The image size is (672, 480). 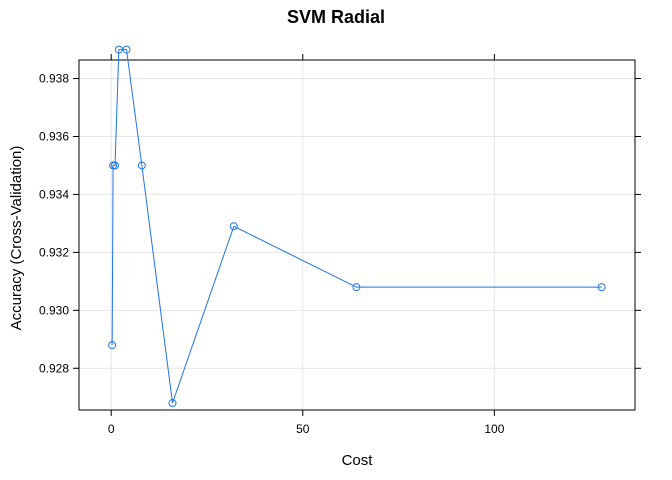 I want to click on x-tick-label: 0, so click(x=111, y=429).